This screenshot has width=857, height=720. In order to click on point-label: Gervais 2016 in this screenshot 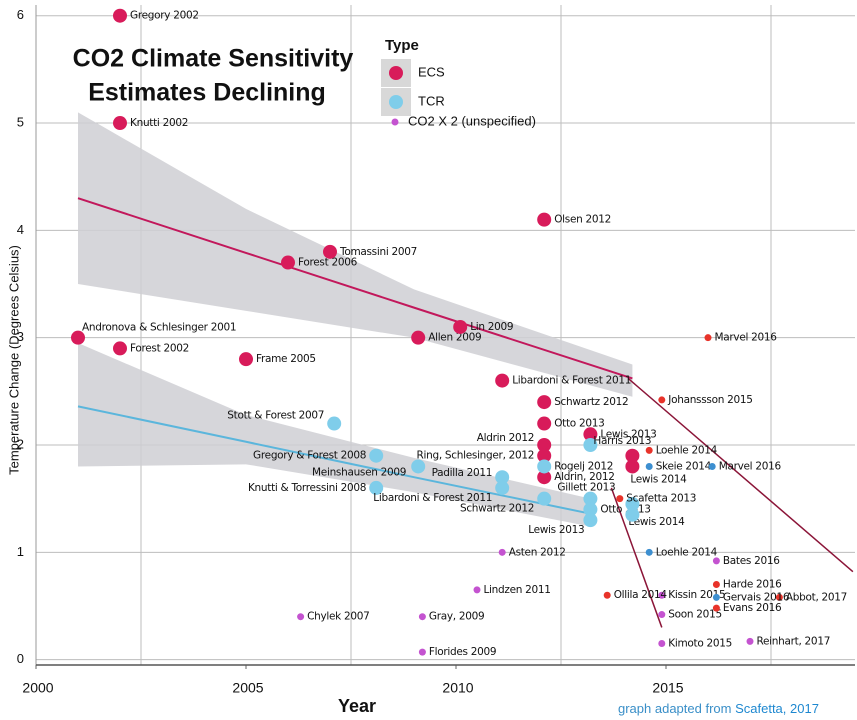, I will do `click(756, 597)`.